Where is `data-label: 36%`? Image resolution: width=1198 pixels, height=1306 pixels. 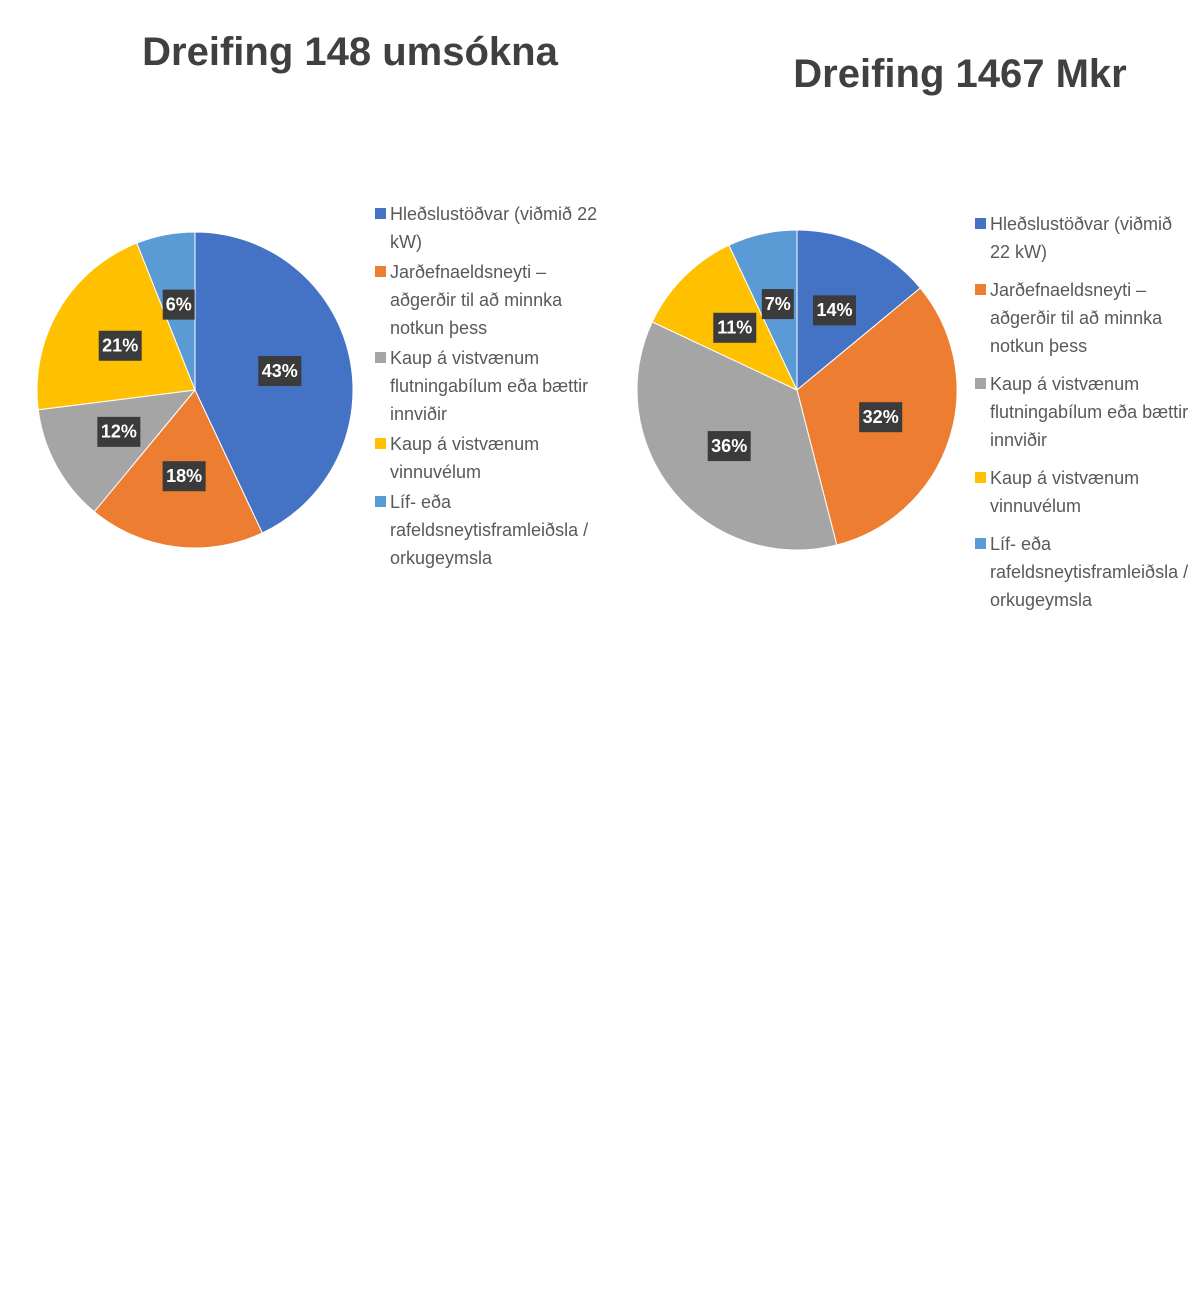
data-label: 36% is located at coordinates (729, 446).